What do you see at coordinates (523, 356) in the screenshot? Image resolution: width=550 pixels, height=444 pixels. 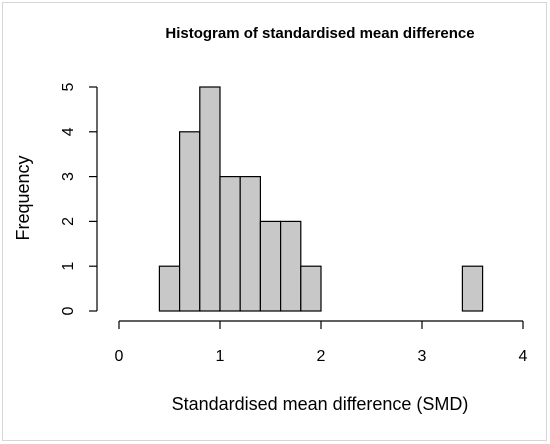 I see `x-tick-label: 4` at bounding box center [523, 356].